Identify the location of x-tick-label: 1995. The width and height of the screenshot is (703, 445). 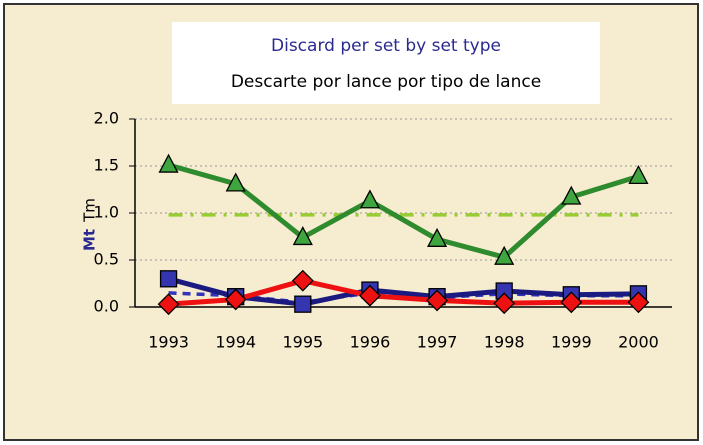
(302, 342).